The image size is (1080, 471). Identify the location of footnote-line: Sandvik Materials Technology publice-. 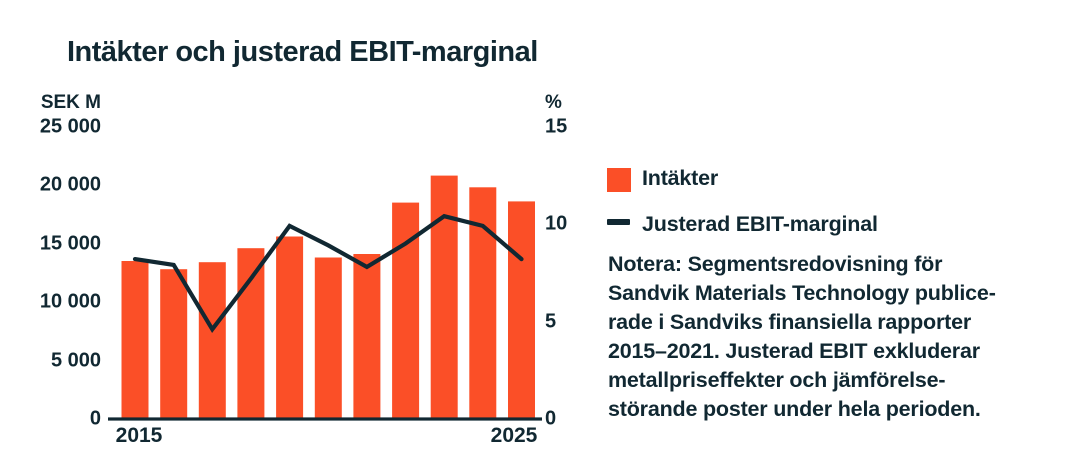
(802, 293).